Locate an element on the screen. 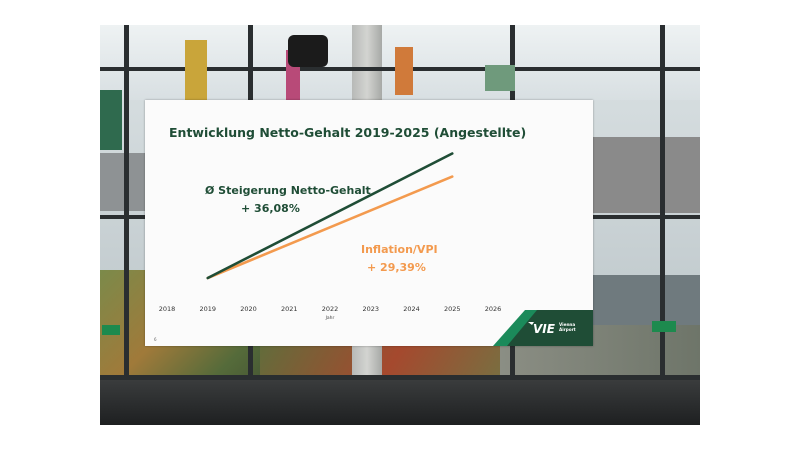 This screenshot has width=800, height=450. x-tick-label: 2021 is located at coordinates (289, 309).